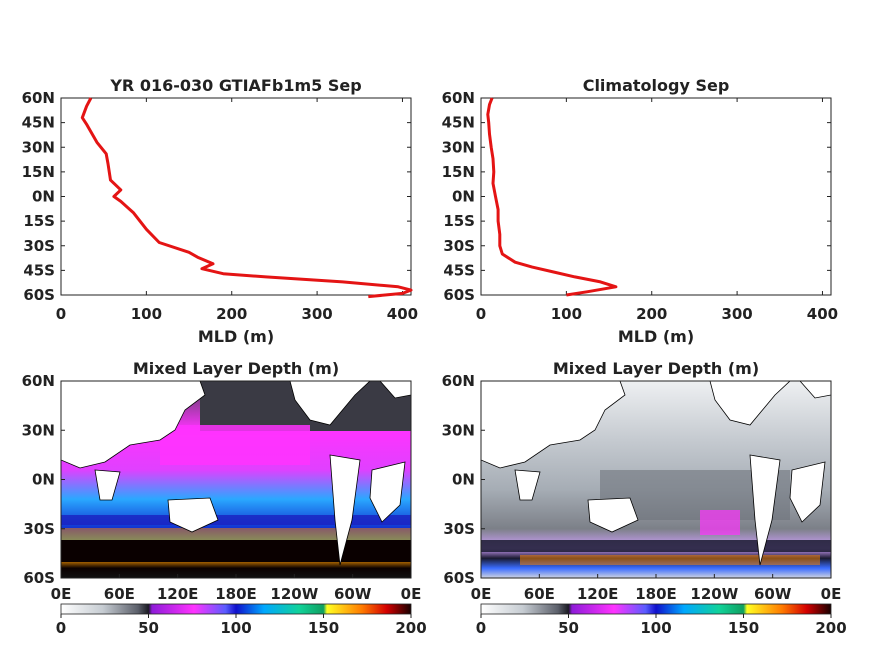 The width and height of the screenshot is (875, 656). Describe the element at coordinates (235, 85) in the screenshot. I see `panel-title: YR 016-030 GTIAFb1m5 Sep` at that location.